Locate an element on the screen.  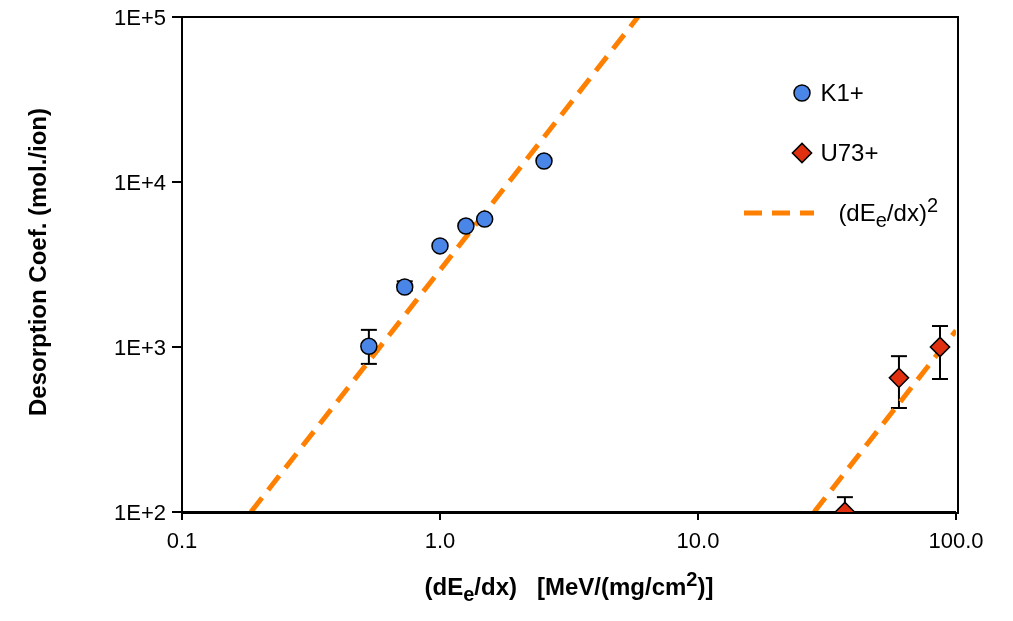
x-tick-label: 1.0 is located at coordinates (440, 540).